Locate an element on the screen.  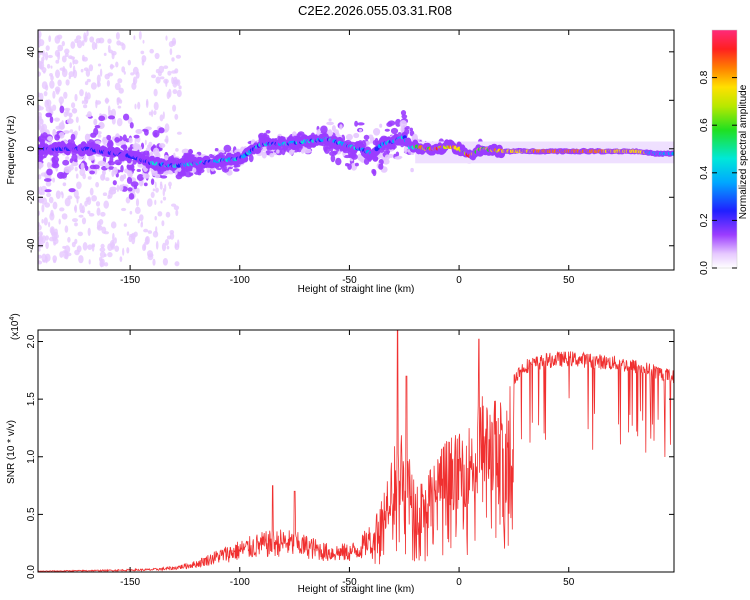
snr-y-tick-label: 1.5 is located at coordinates (31, 399).